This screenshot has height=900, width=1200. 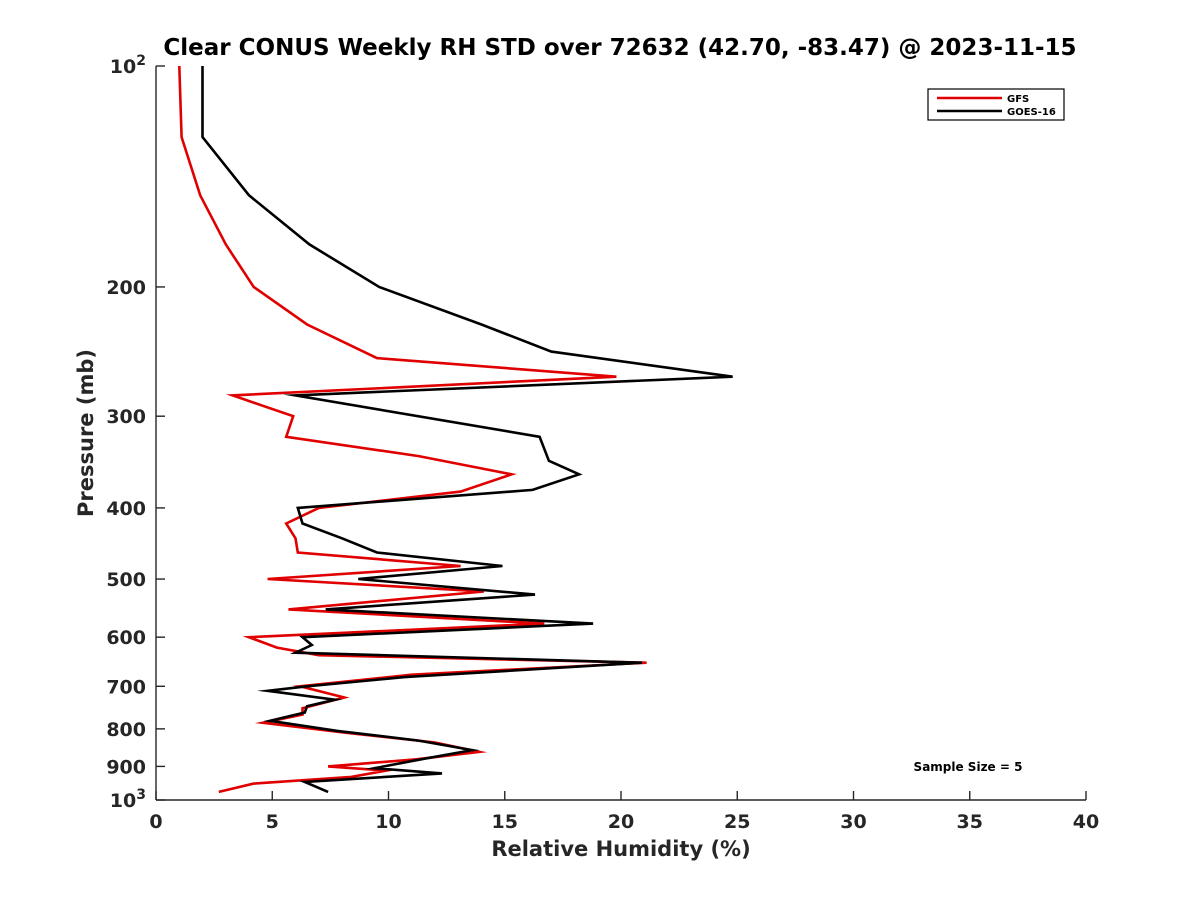 I want to click on sample-size-annotation: Sample Size = 5, so click(x=968, y=767).